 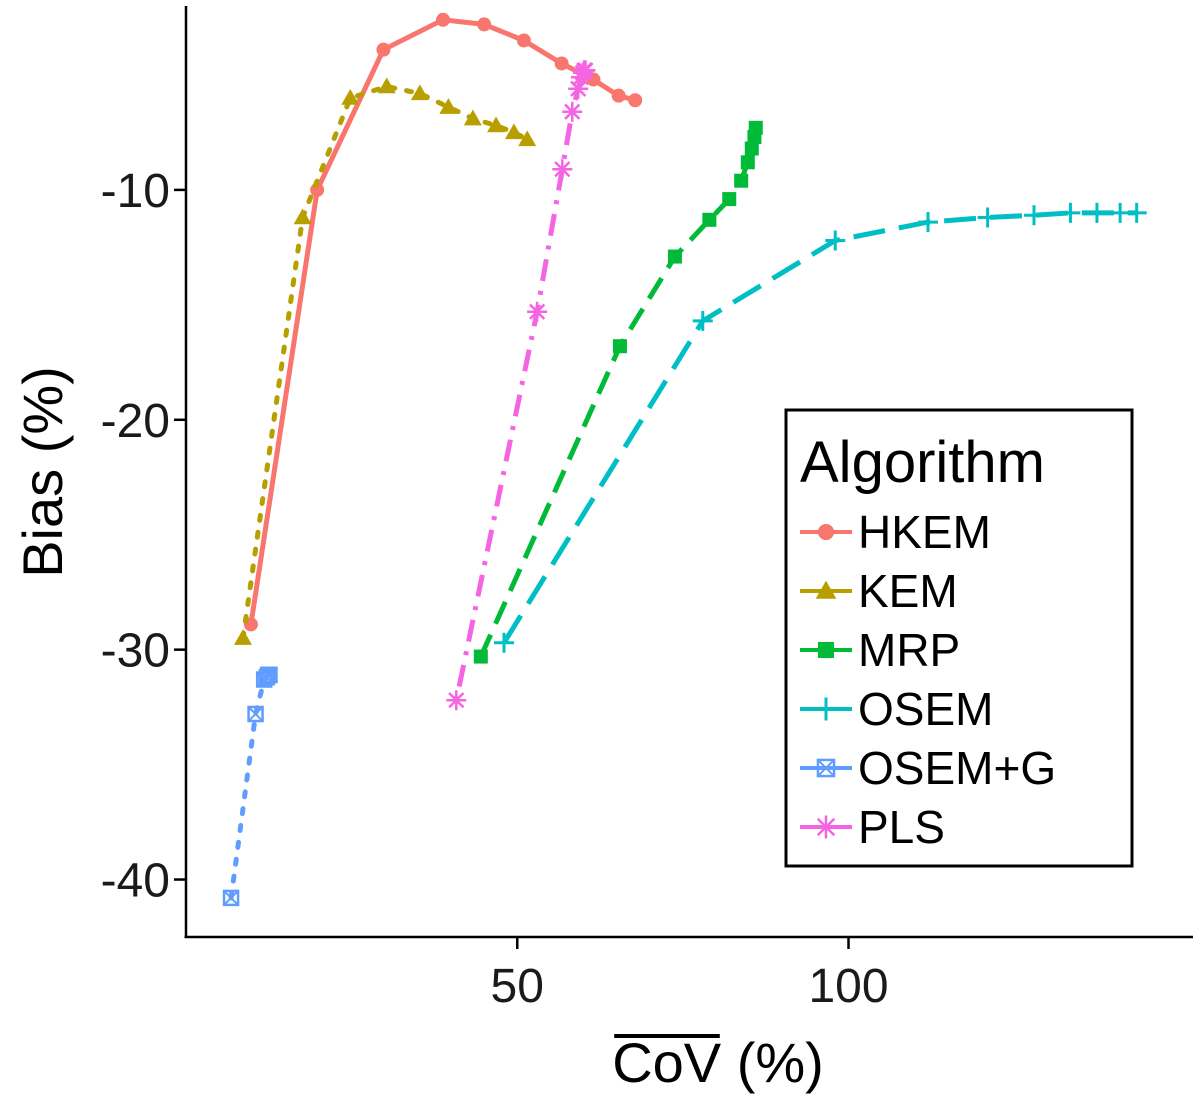 I want to click on x-tick-label: 100, so click(x=848, y=986).